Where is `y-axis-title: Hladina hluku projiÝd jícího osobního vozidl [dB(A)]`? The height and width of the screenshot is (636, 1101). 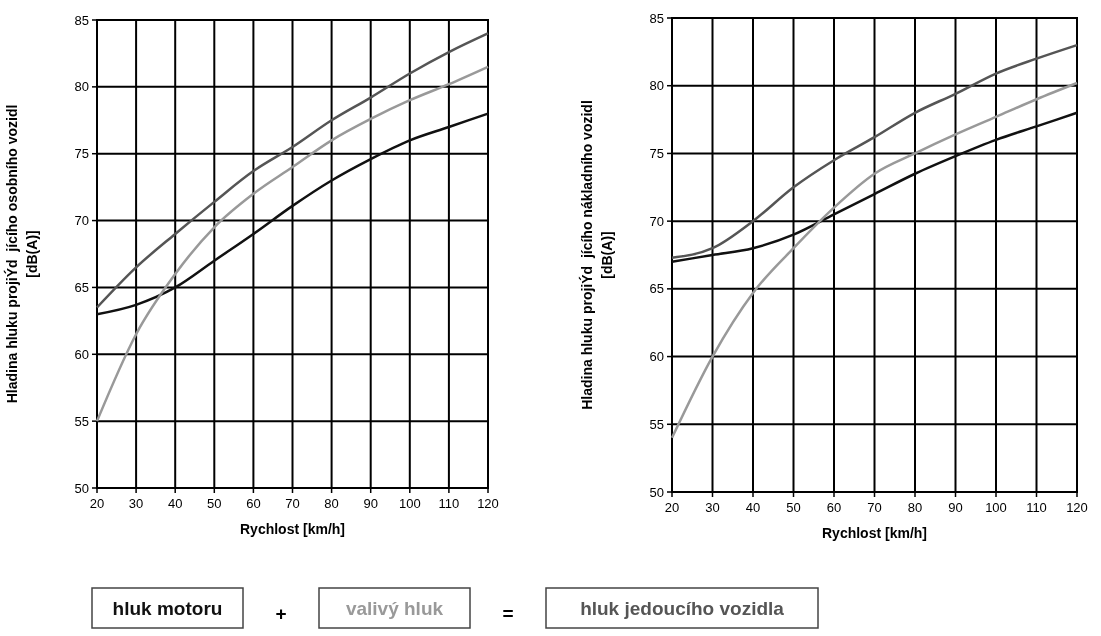
y-axis-title: Hladina hluku projiÝd jícího osobního vozidl [dB(A)] is located at coordinates (21, 254).